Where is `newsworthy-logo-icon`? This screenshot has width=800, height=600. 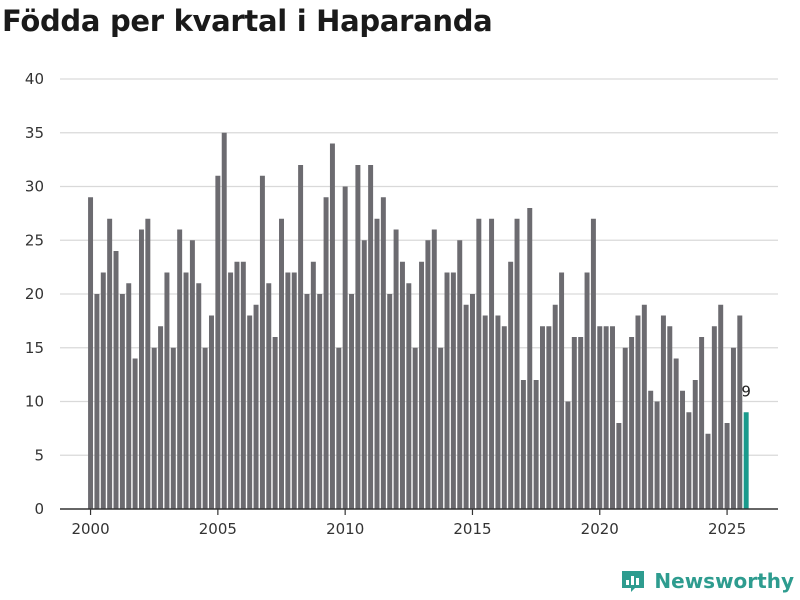 newsworthy-logo-icon is located at coordinates (633, 581).